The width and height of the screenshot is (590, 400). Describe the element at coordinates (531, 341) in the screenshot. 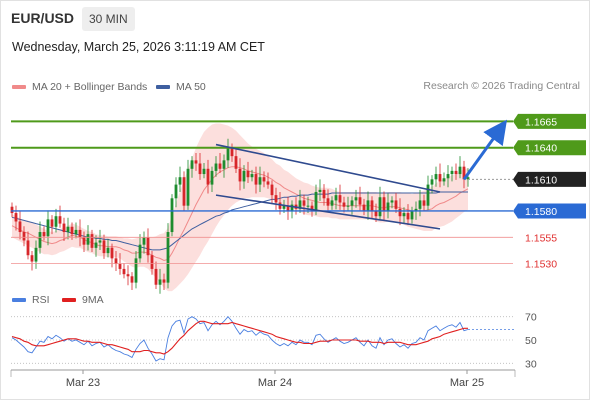

I see `rsi-tick-label: 50` at that location.